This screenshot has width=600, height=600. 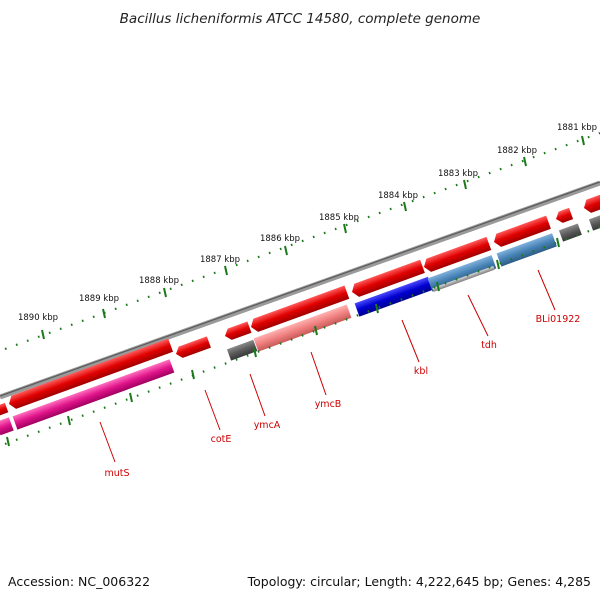 I want to click on tick-label-1881: 1881 kbp, so click(x=577, y=128).